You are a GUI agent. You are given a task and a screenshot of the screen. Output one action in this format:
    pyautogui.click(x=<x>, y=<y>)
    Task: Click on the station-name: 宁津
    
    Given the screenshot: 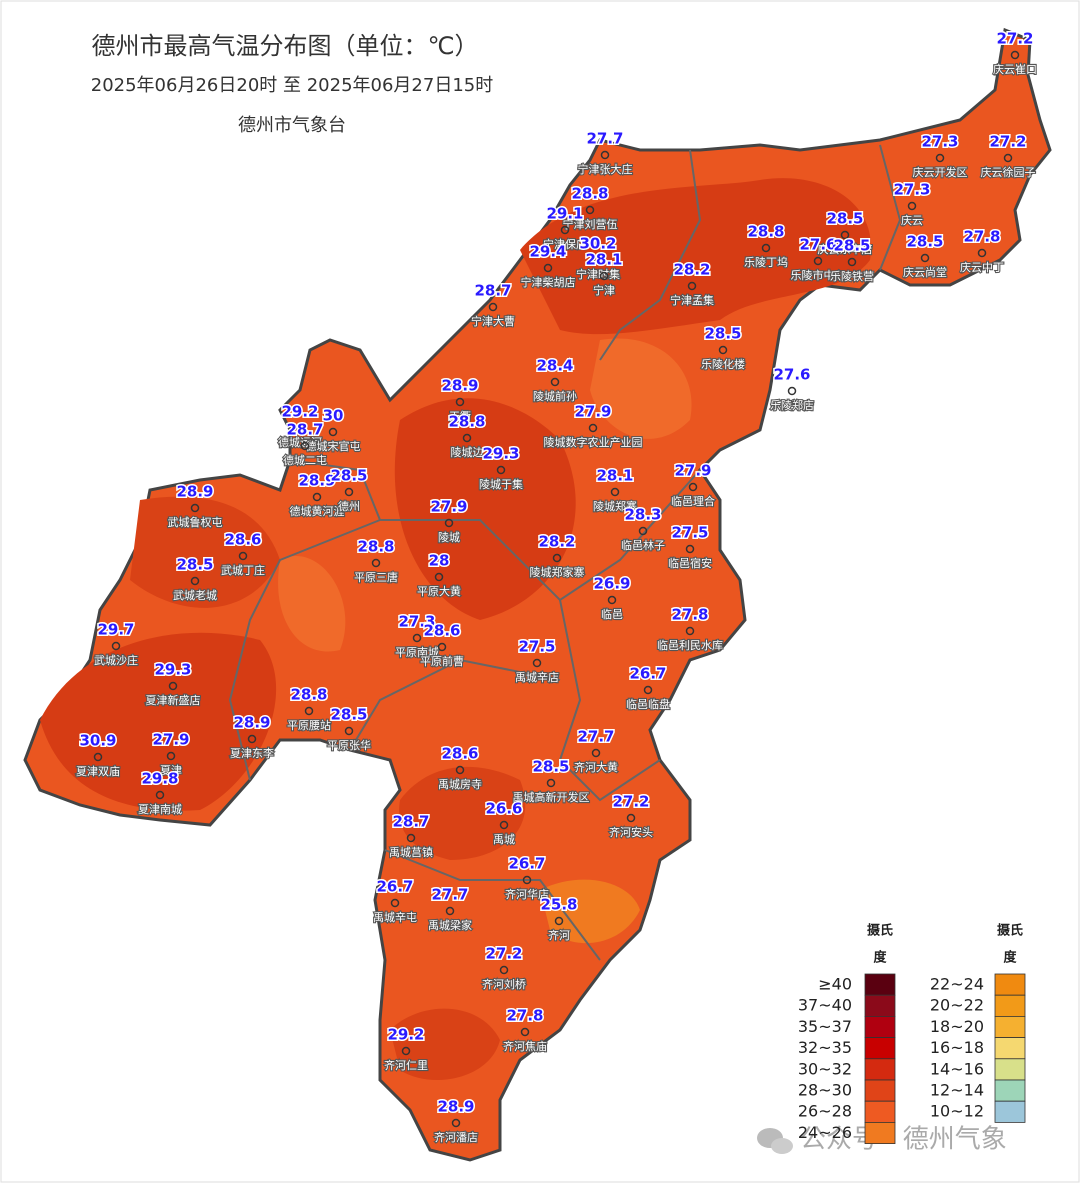 What is the action you would take?
    pyautogui.click(x=604, y=290)
    